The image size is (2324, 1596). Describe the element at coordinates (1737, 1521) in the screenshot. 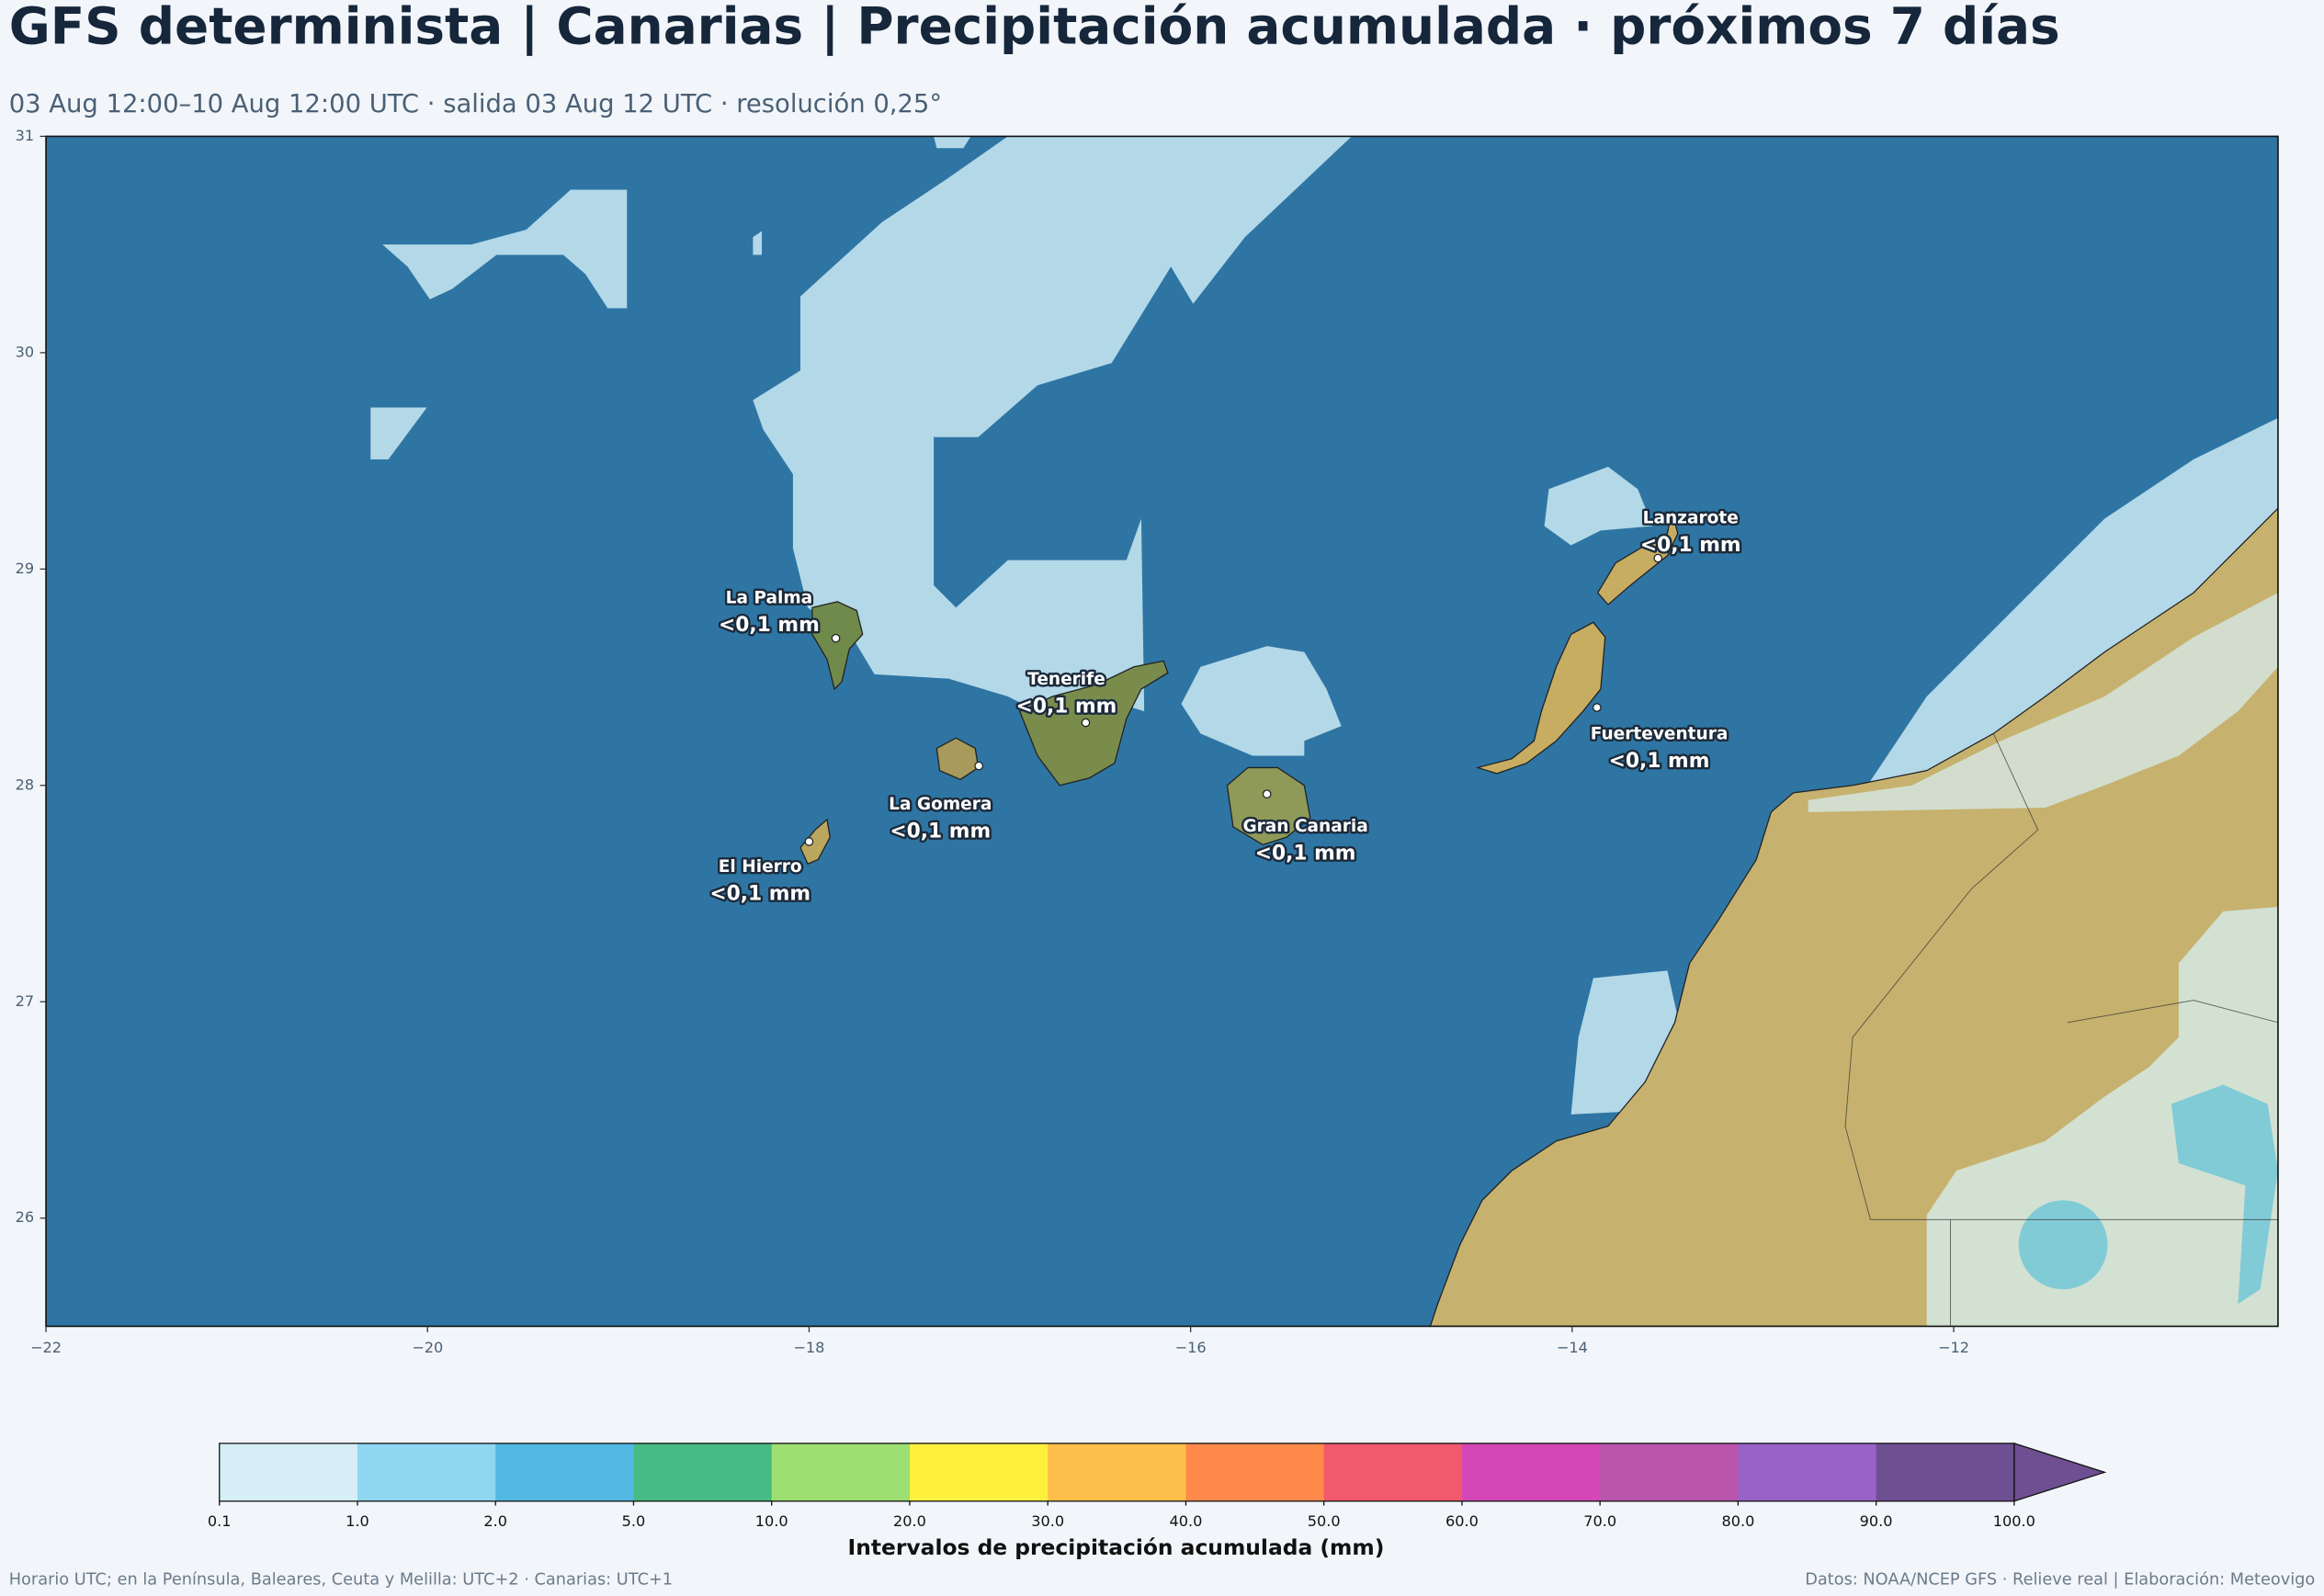

I see `colorbar-tick-label: 80.0` at that location.